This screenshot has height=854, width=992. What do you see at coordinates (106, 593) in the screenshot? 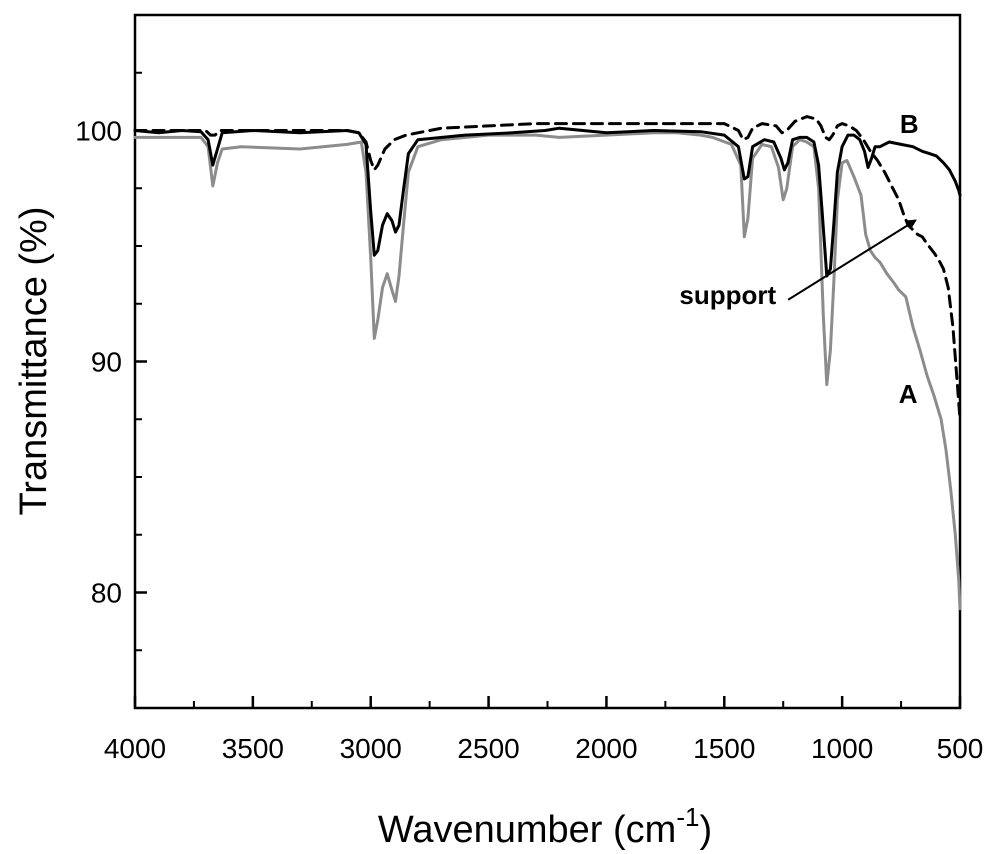
I see `y-tick-label: 80` at bounding box center [106, 593].